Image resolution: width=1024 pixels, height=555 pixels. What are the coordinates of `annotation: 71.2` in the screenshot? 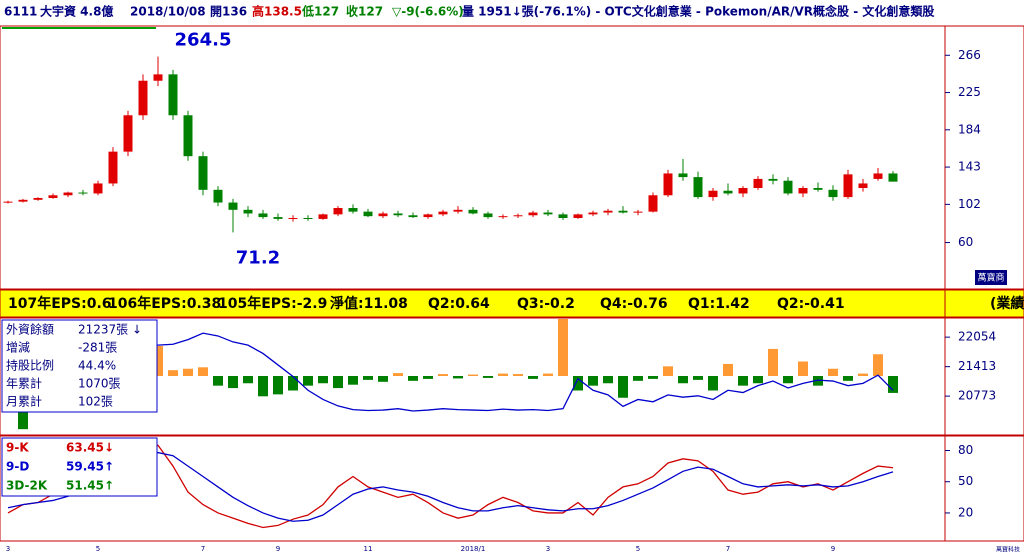 It's located at (258, 257).